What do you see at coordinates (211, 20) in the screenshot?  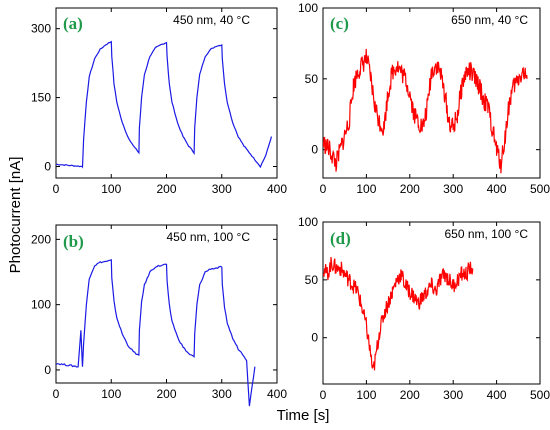 I see `panel-annotation: 450 nm, 40 °C` at bounding box center [211, 20].